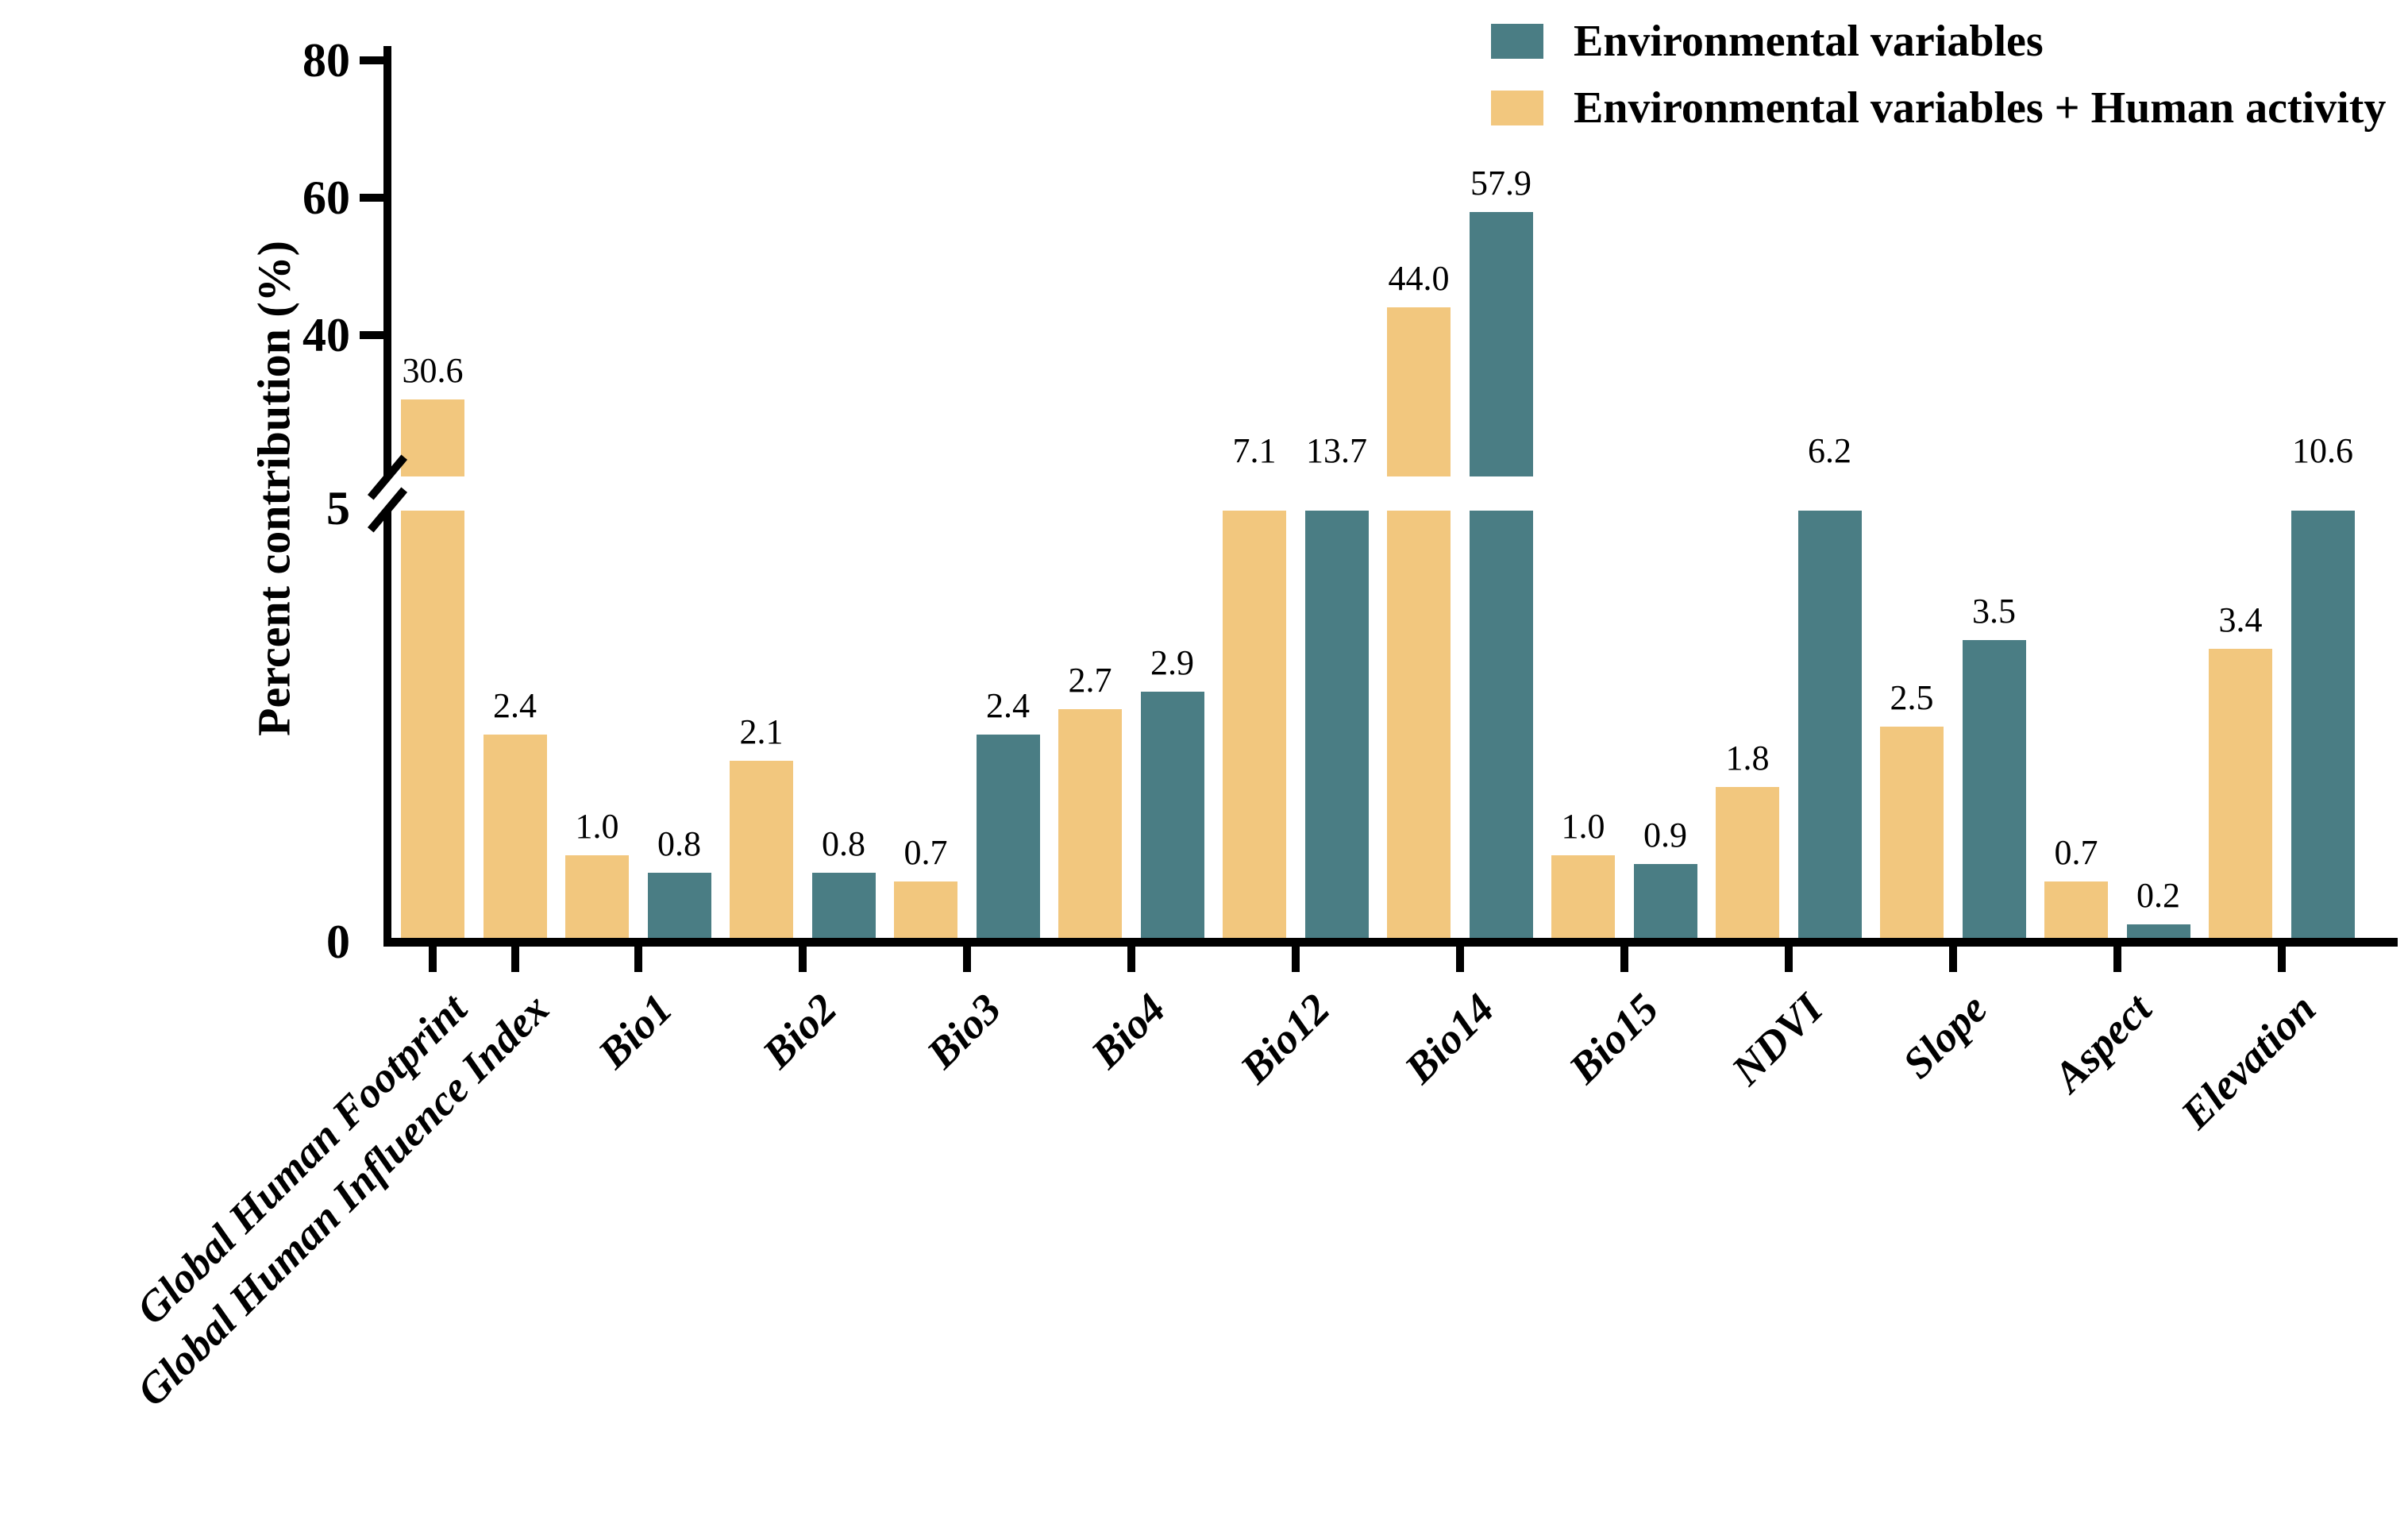  I want to click on bar-bio15-env, so click(1665, 903).